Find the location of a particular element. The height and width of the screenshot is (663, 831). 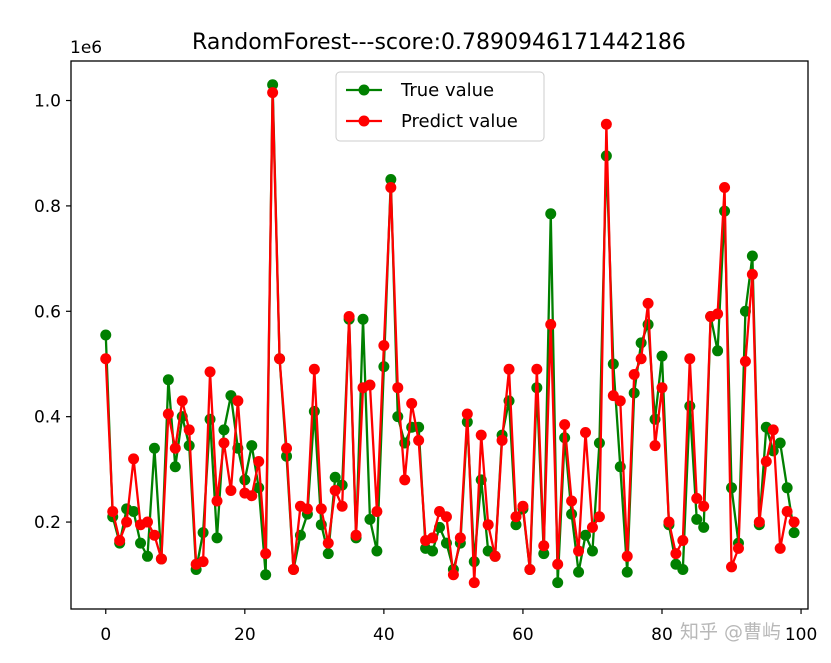

legend: True value Predict value is located at coordinates (440, 106).